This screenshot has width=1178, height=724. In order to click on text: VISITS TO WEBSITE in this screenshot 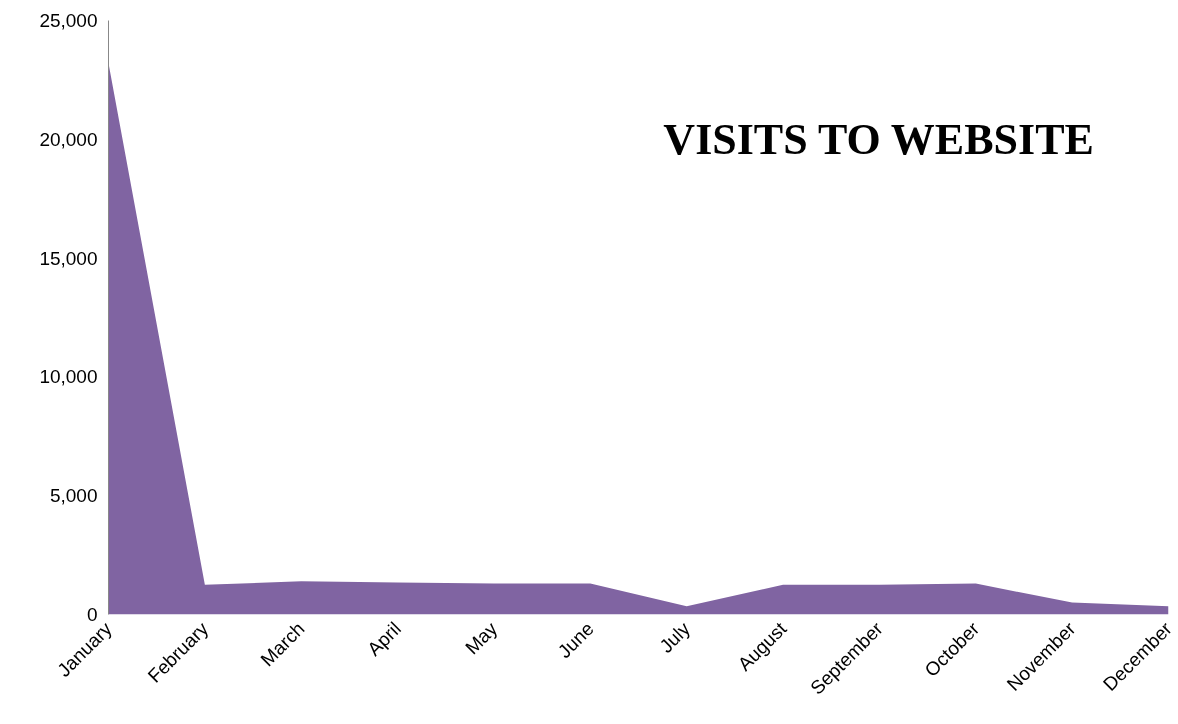, I will do `click(878, 139)`.